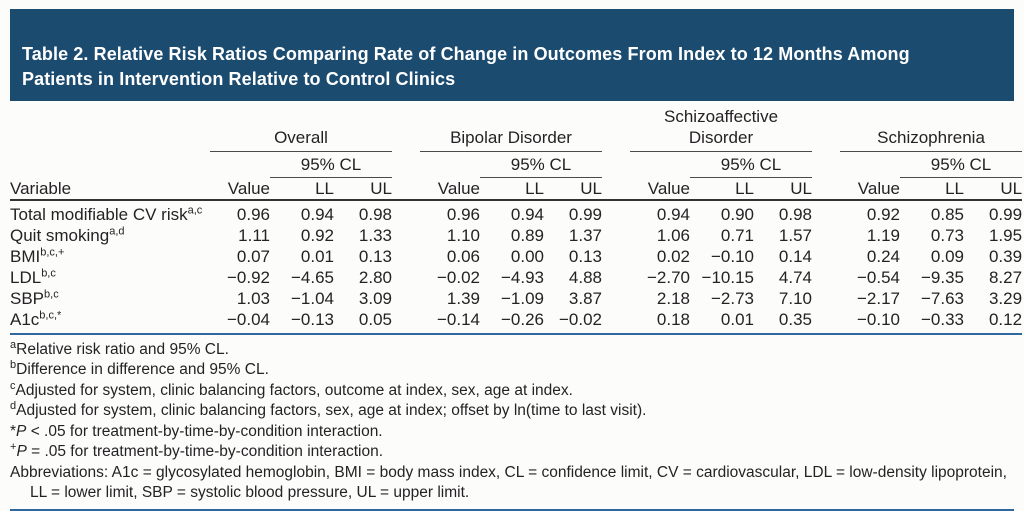 The width and height of the screenshot is (1024, 511). Describe the element at coordinates (947, 256) in the screenshot. I see `value-cell: 0.09` at that location.